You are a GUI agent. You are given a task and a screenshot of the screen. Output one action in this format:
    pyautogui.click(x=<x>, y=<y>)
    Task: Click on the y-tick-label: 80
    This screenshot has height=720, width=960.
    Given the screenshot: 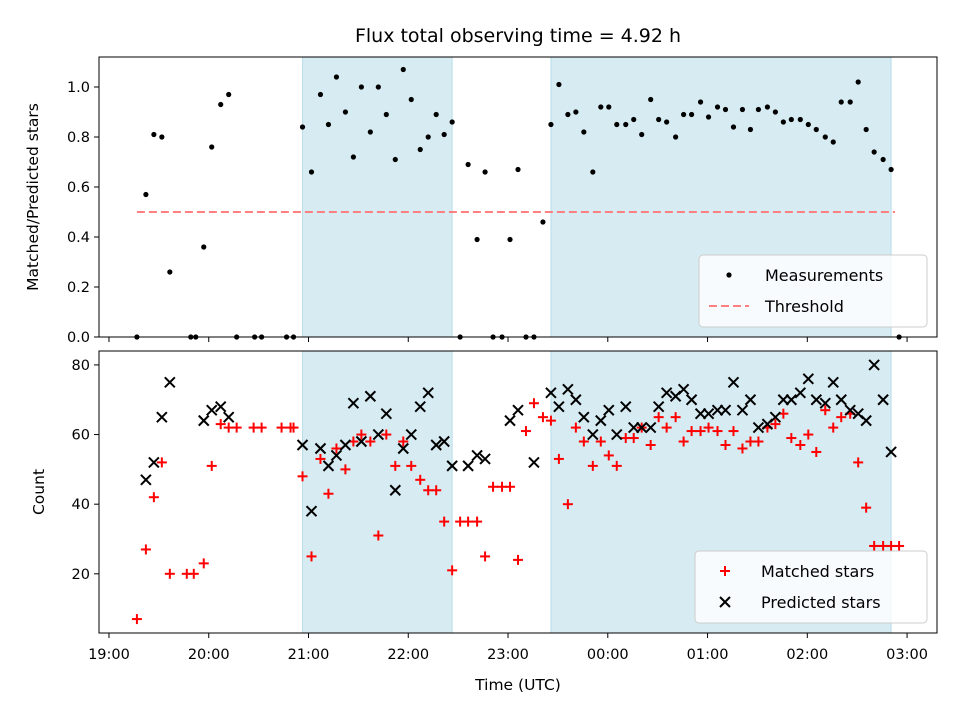 What is the action you would take?
    pyautogui.click(x=81, y=366)
    